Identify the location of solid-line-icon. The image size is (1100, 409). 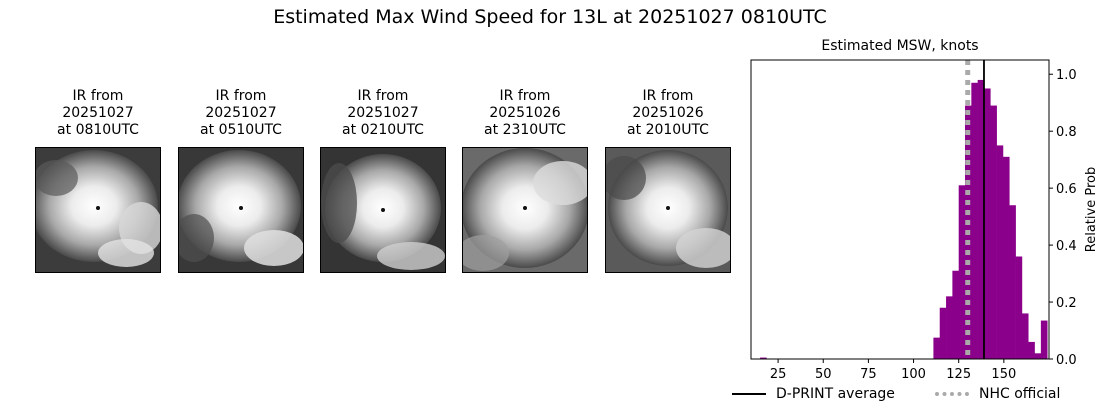
(749, 394).